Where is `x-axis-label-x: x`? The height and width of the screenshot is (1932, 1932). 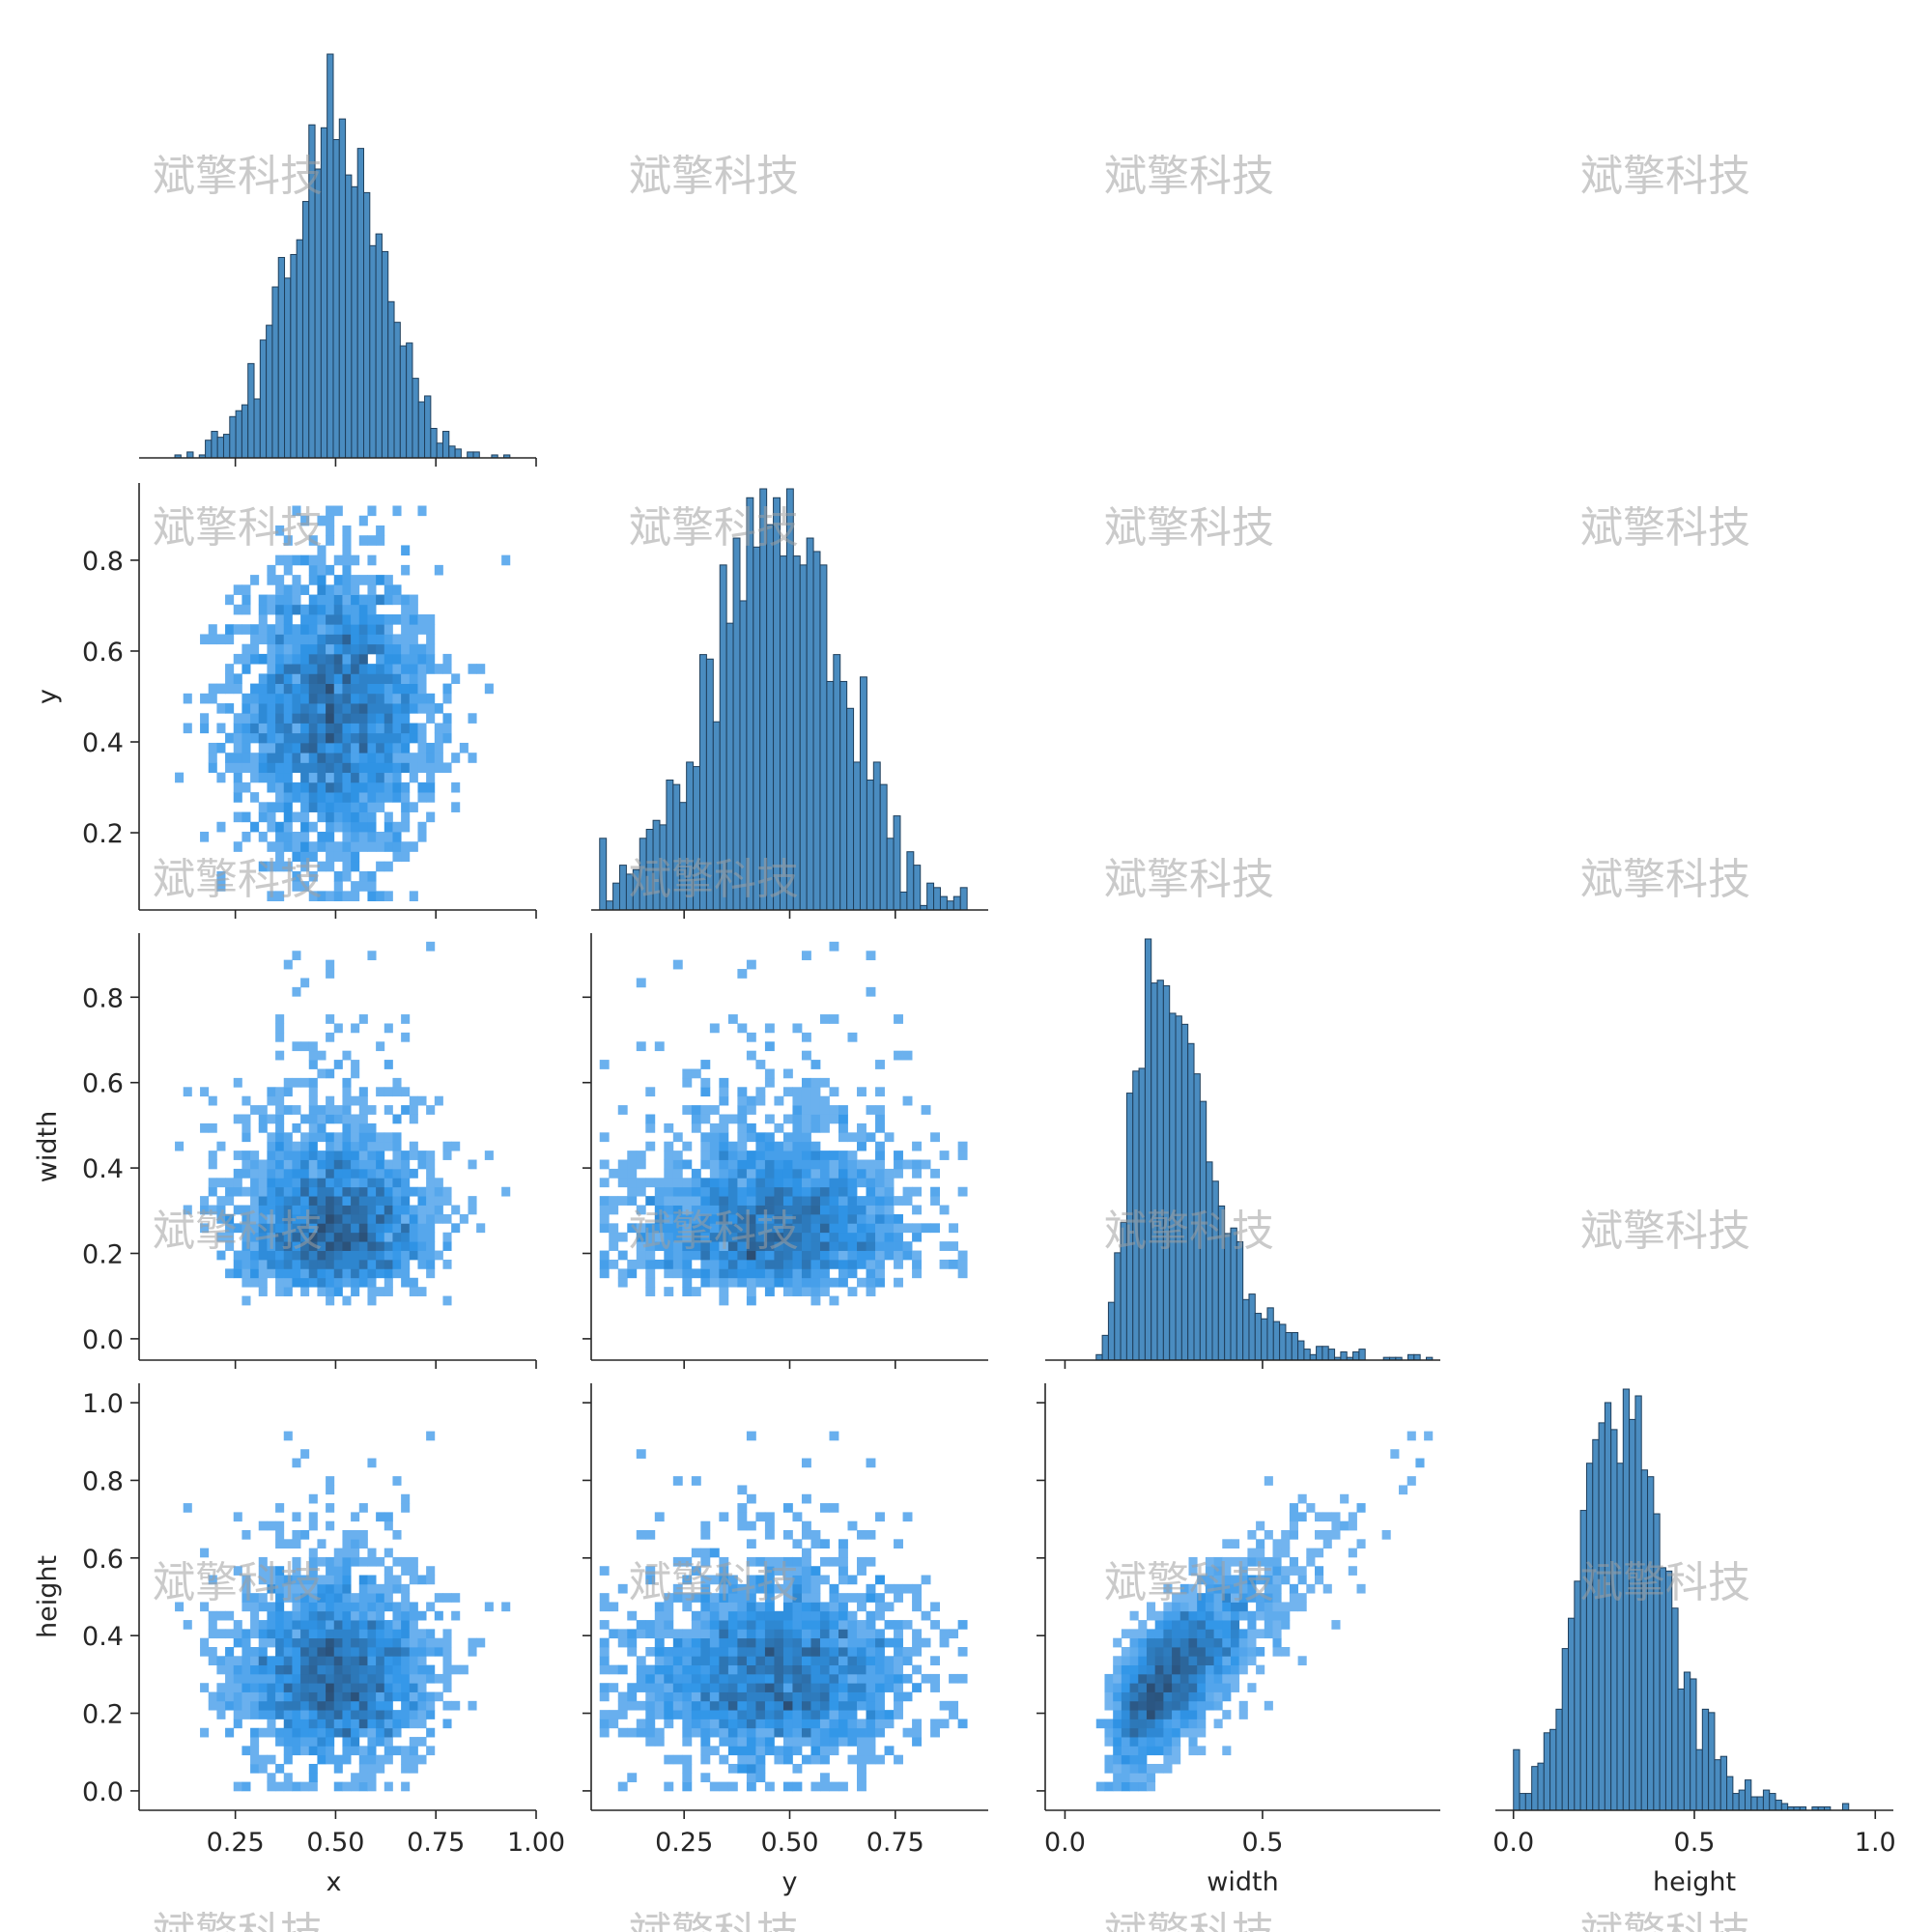
x-axis-label-x: x is located at coordinates (334, 1882).